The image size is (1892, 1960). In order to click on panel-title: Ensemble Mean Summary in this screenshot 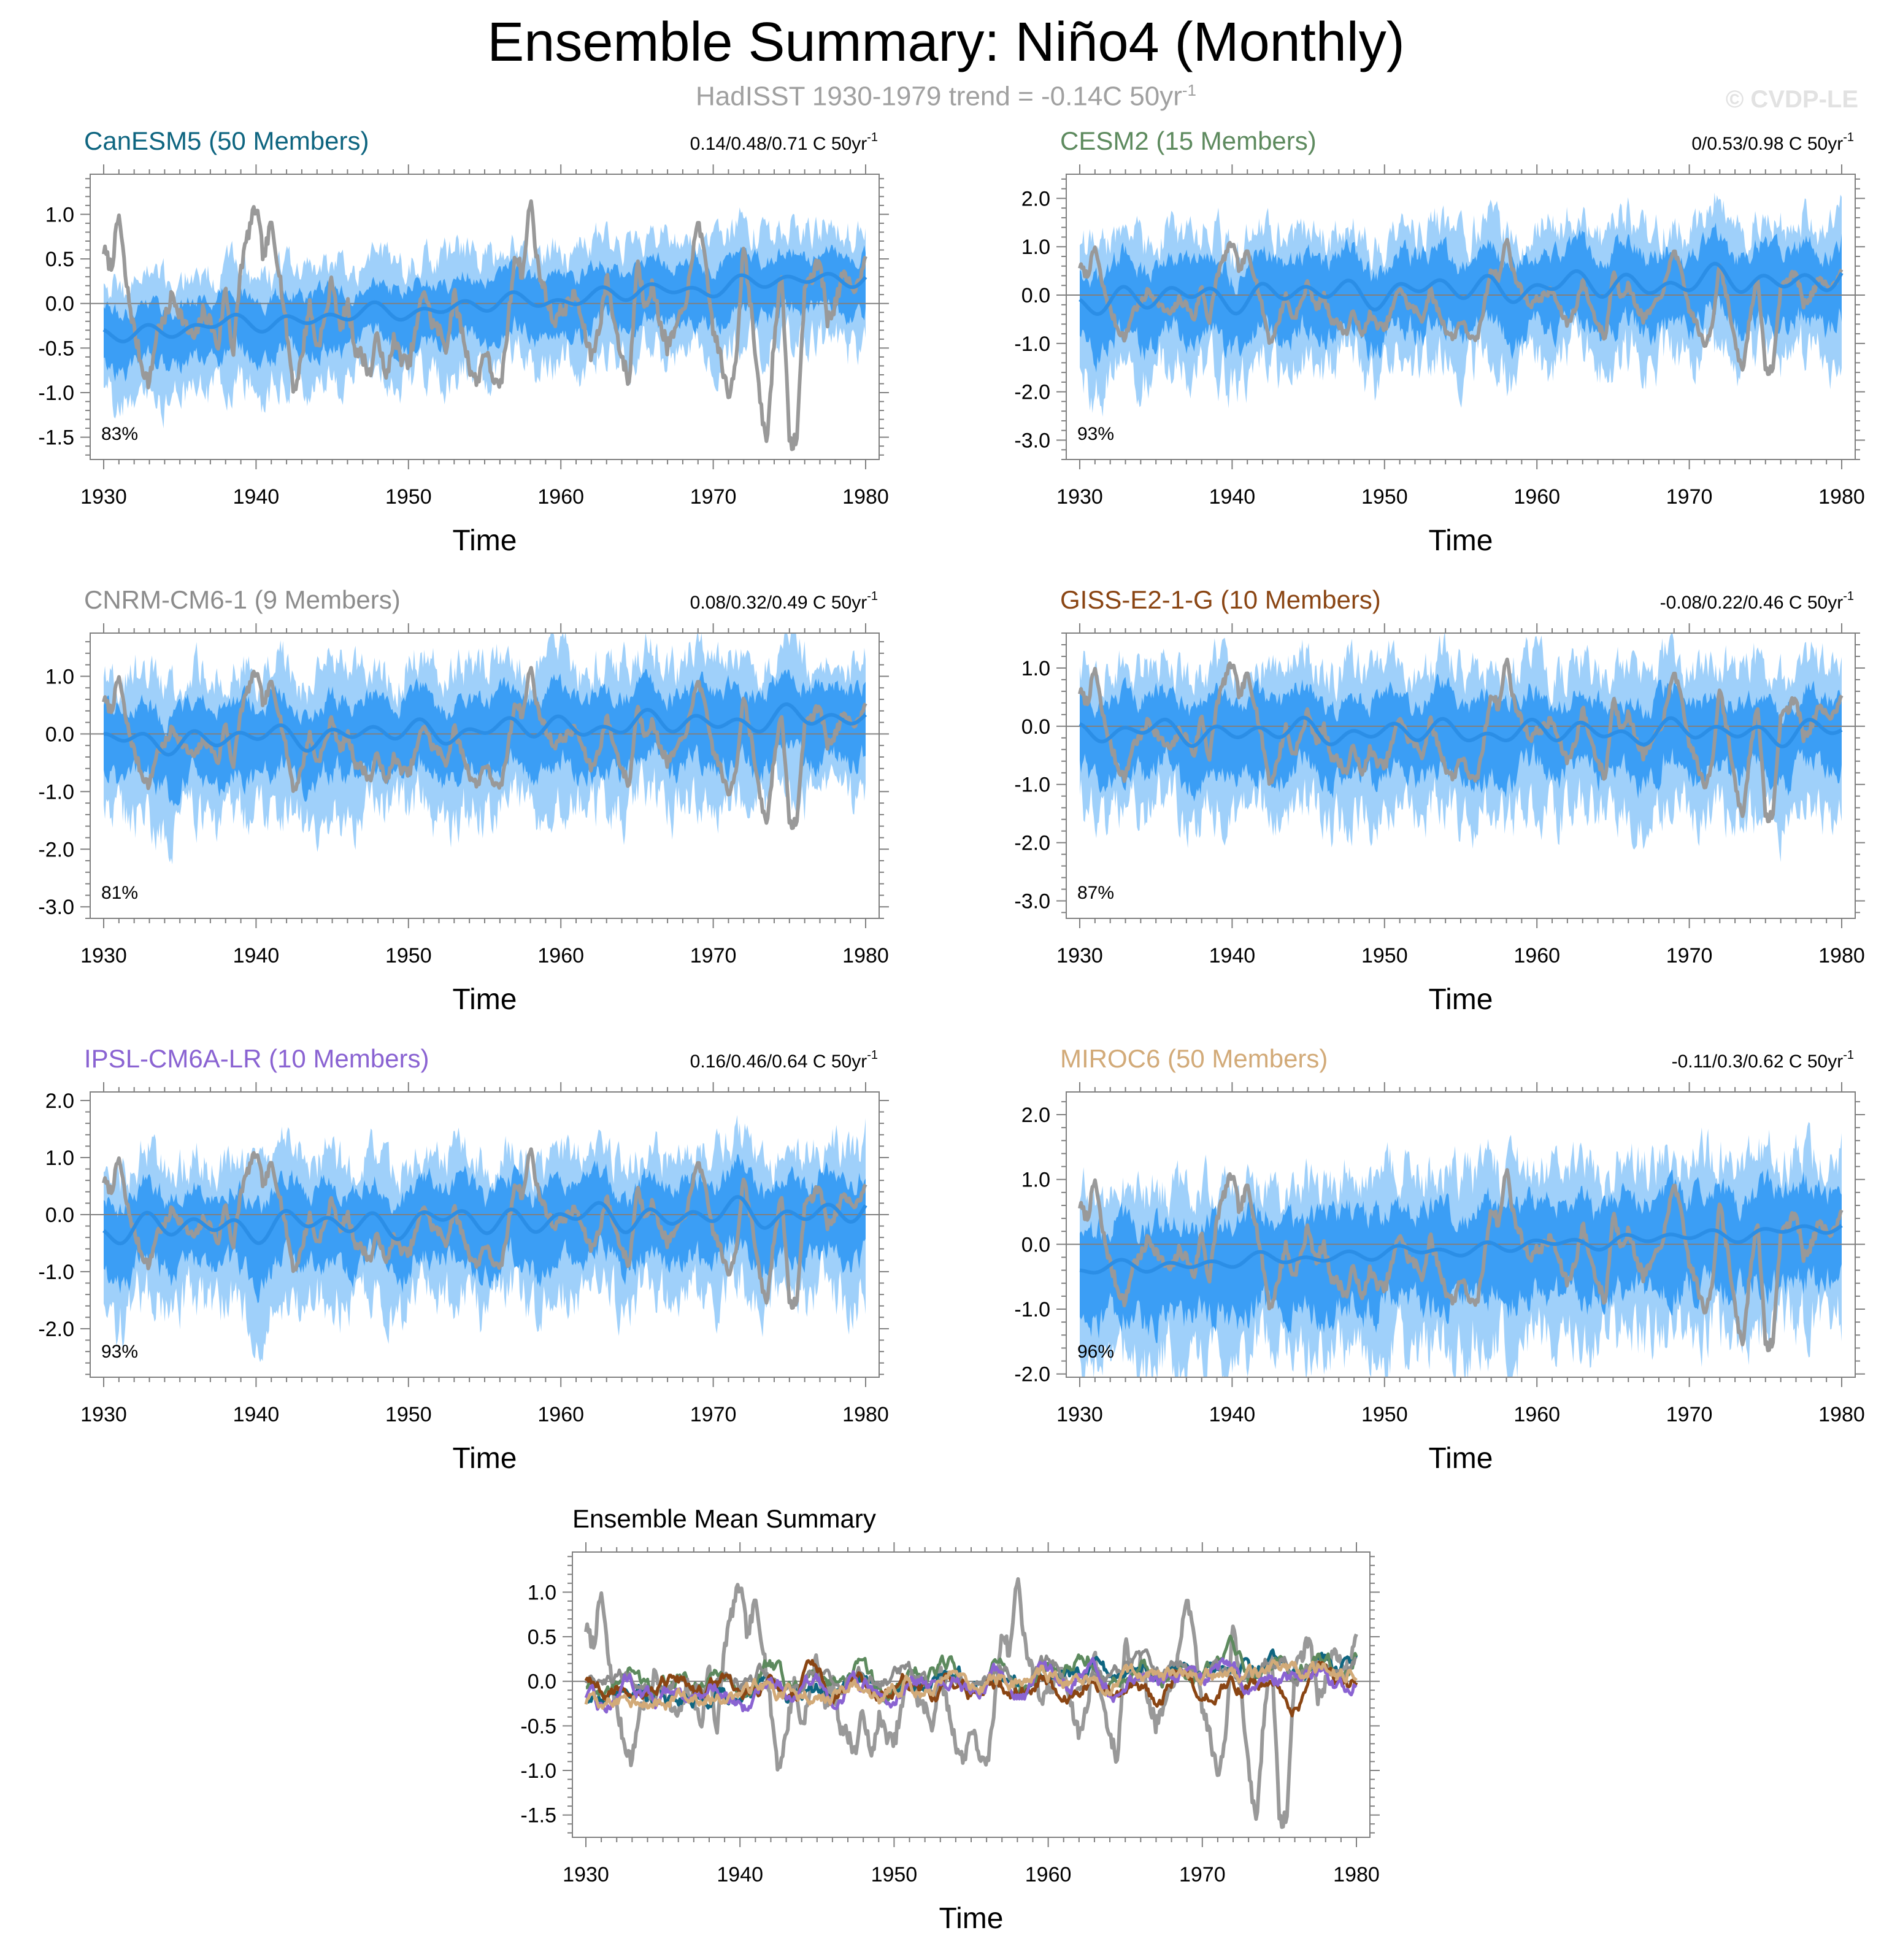, I will do `click(724, 1518)`.